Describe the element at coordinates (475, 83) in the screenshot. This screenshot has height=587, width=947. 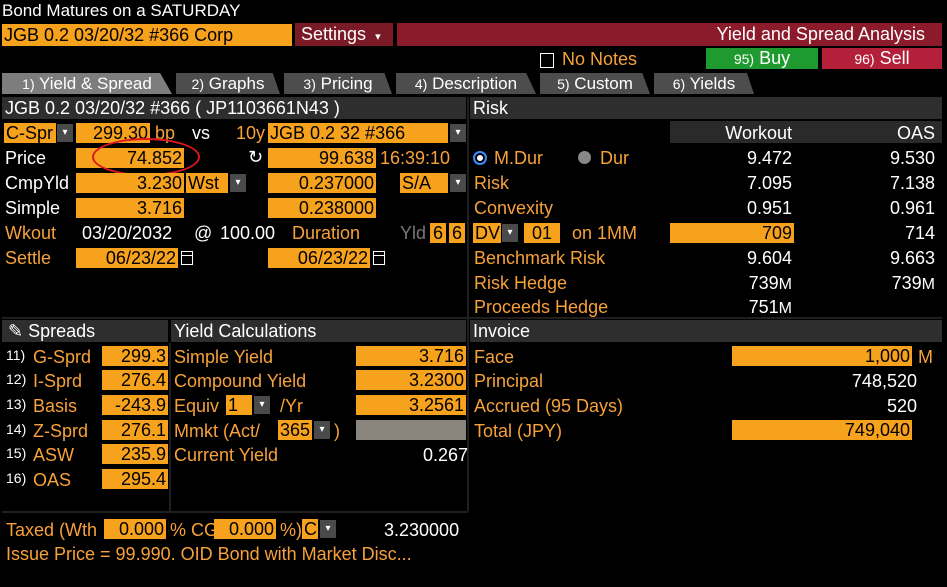
I see `tab-label: Description` at that location.